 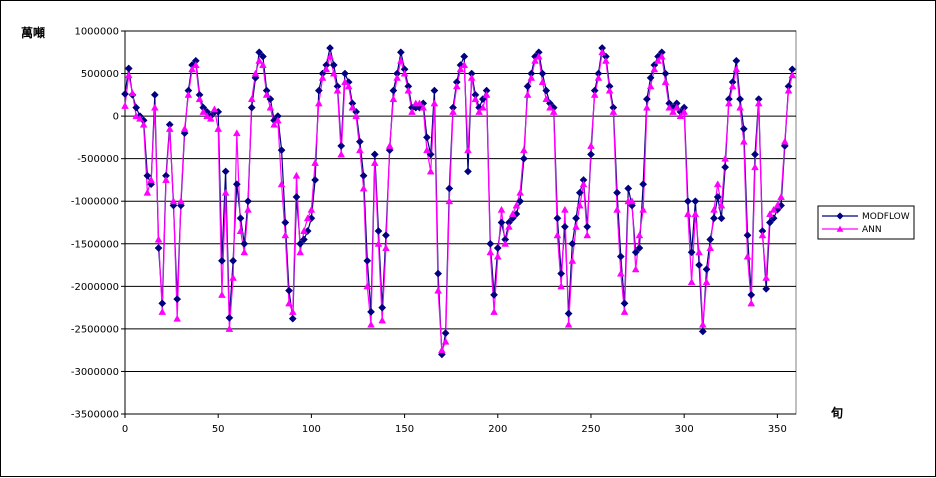 I want to click on x-axis-label: 旬, so click(x=836, y=412).